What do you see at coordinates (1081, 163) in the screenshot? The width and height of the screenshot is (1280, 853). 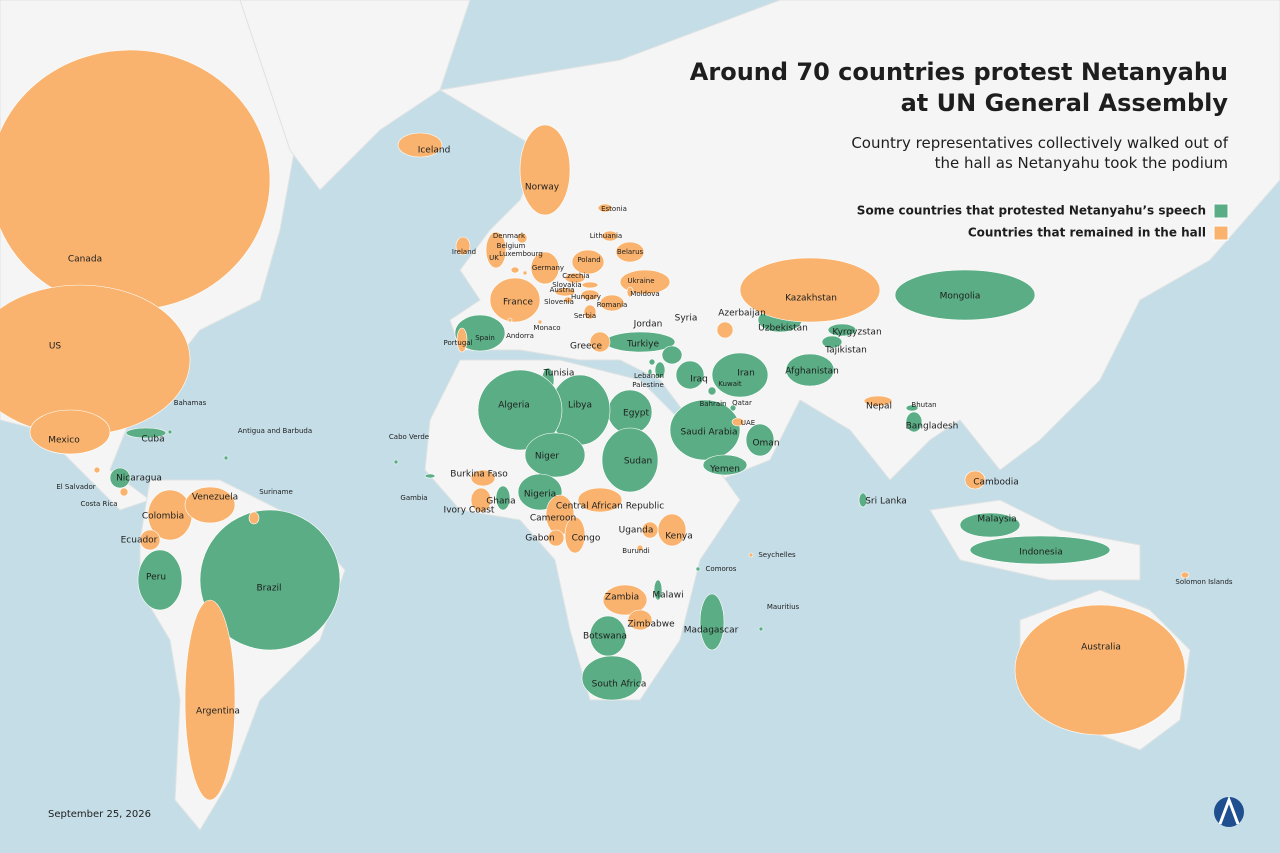 I see `subtitle: the hall as Netanyahu took the podium` at bounding box center [1081, 163].